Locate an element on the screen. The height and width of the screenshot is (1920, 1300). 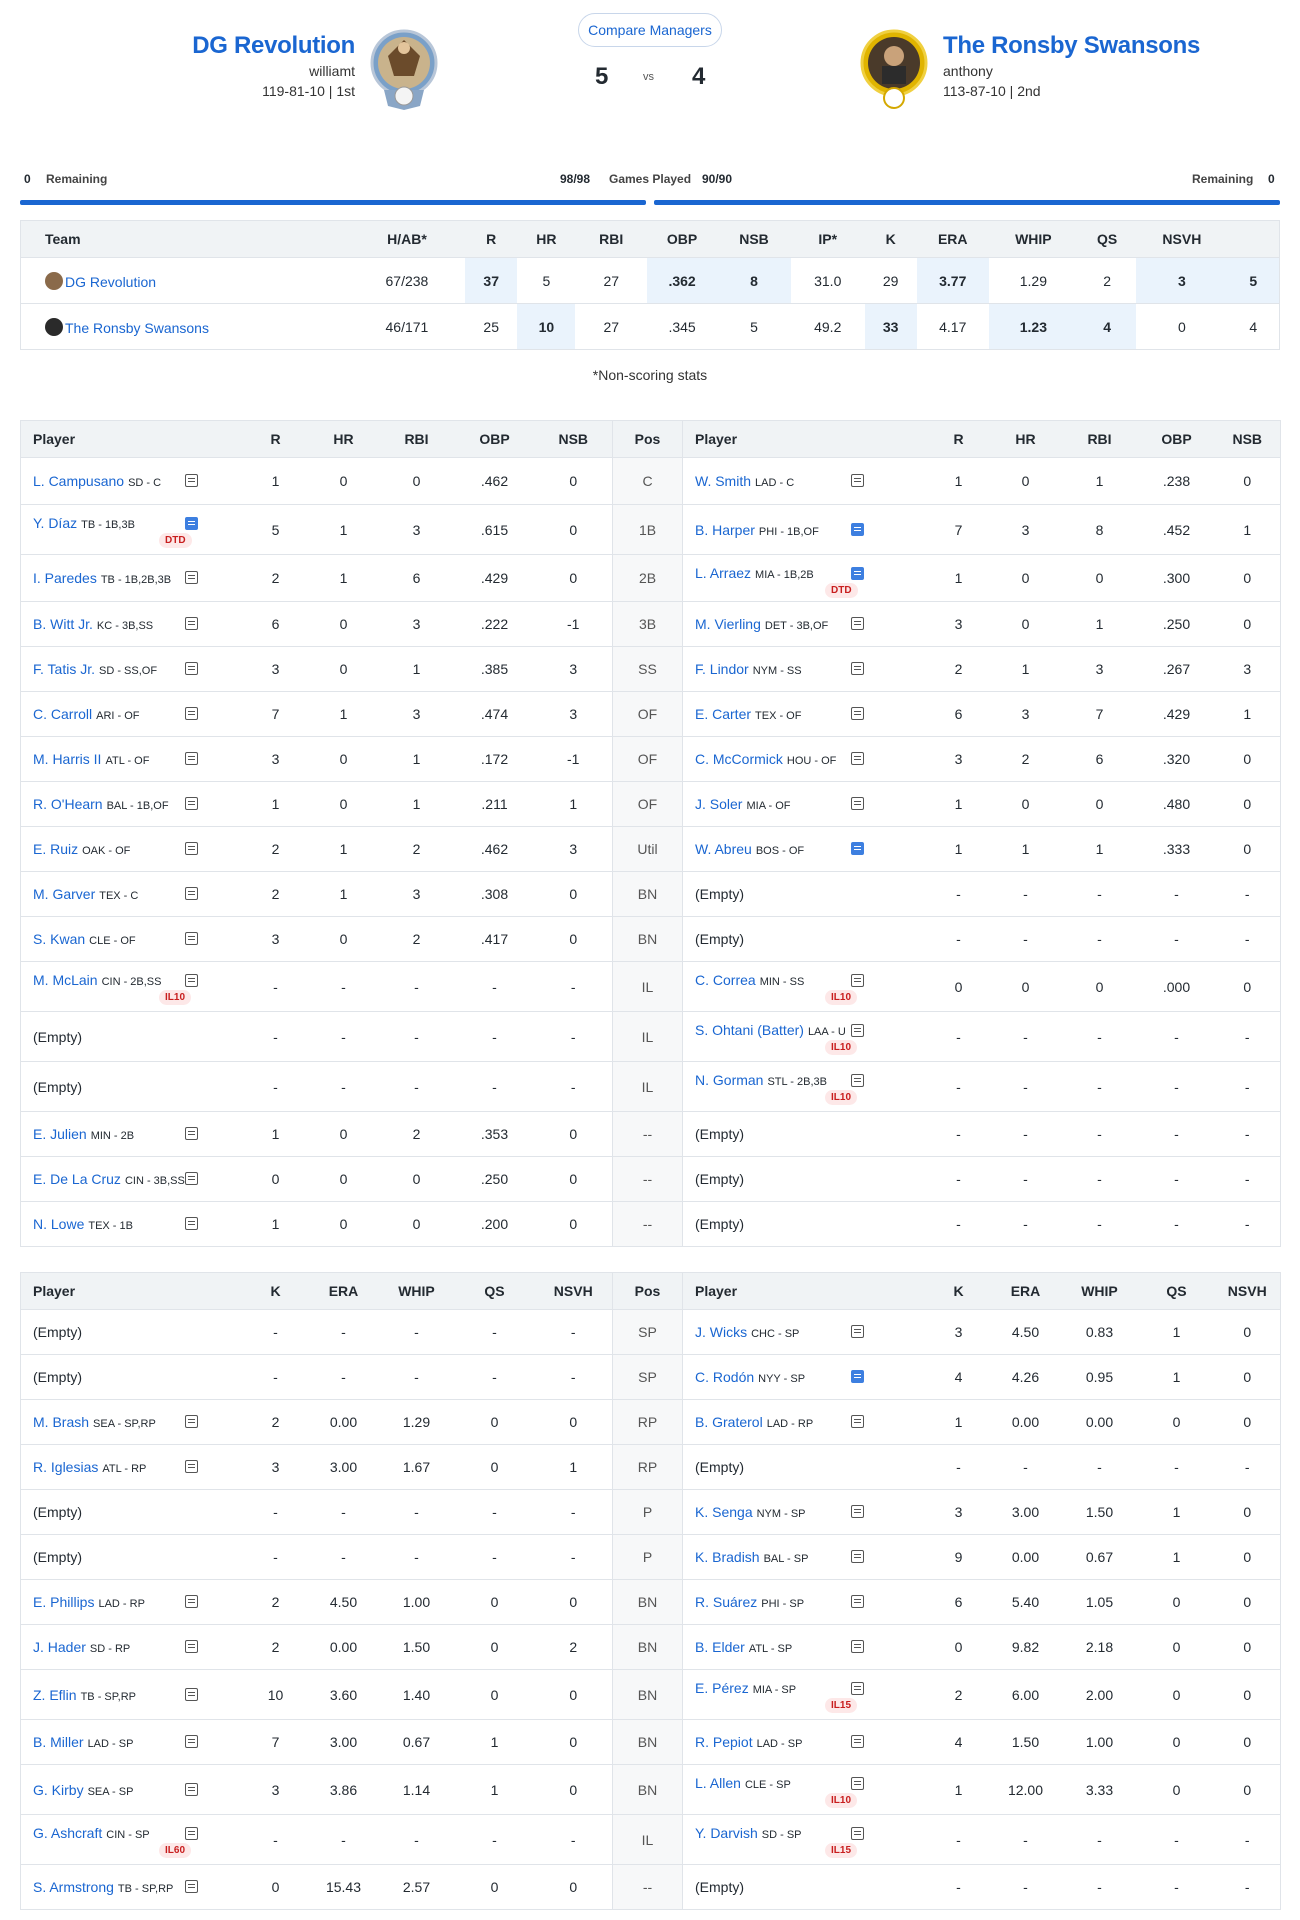
player-name-link: R. Pepiot is located at coordinates (724, 1742).